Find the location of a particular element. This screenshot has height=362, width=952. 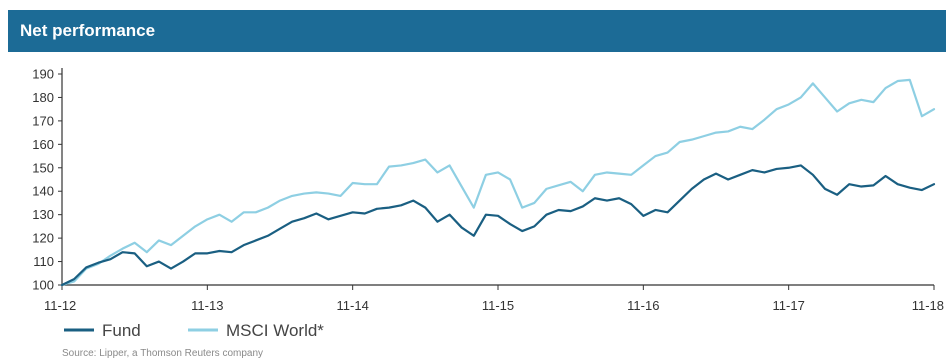

x-tick-label: 11-18 is located at coordinates (928, 305).